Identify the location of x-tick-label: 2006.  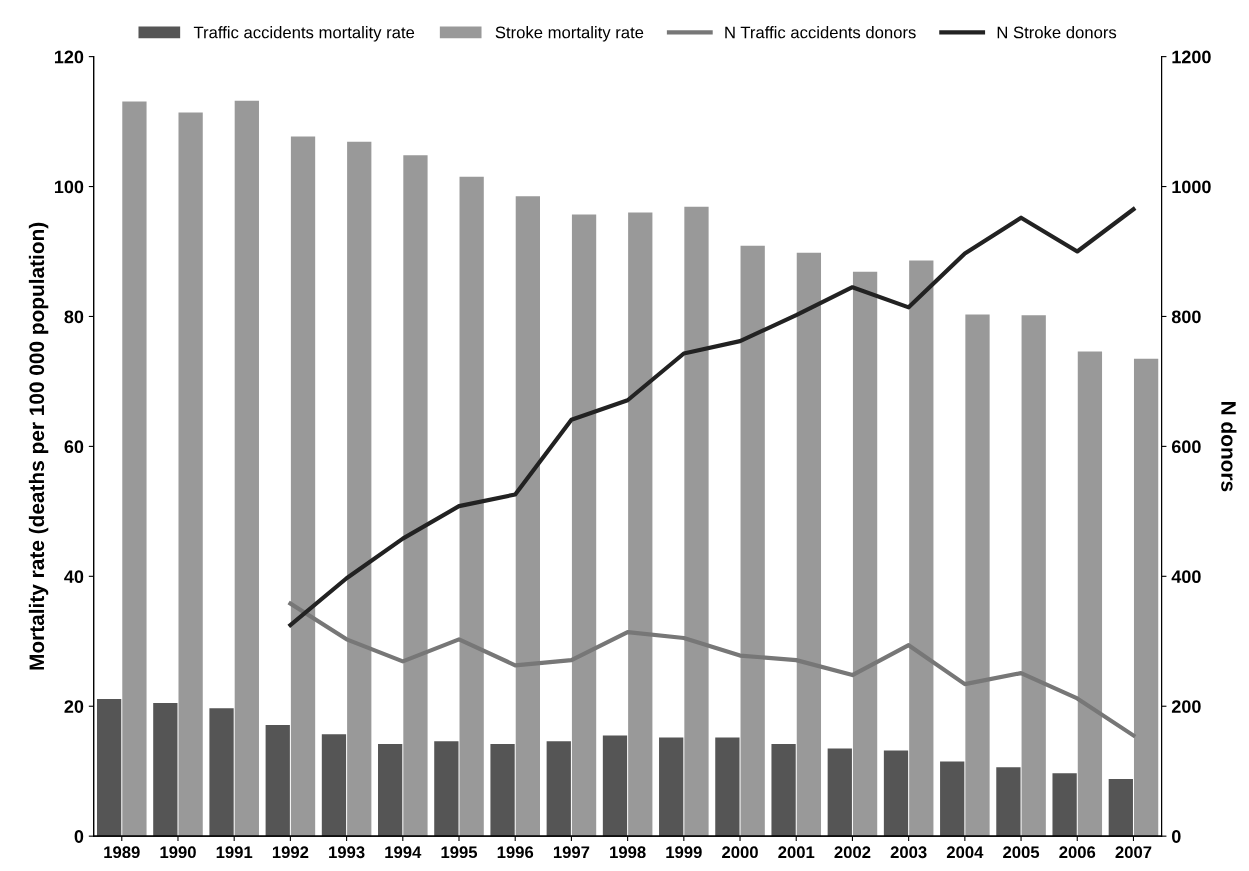
(1077, 852).